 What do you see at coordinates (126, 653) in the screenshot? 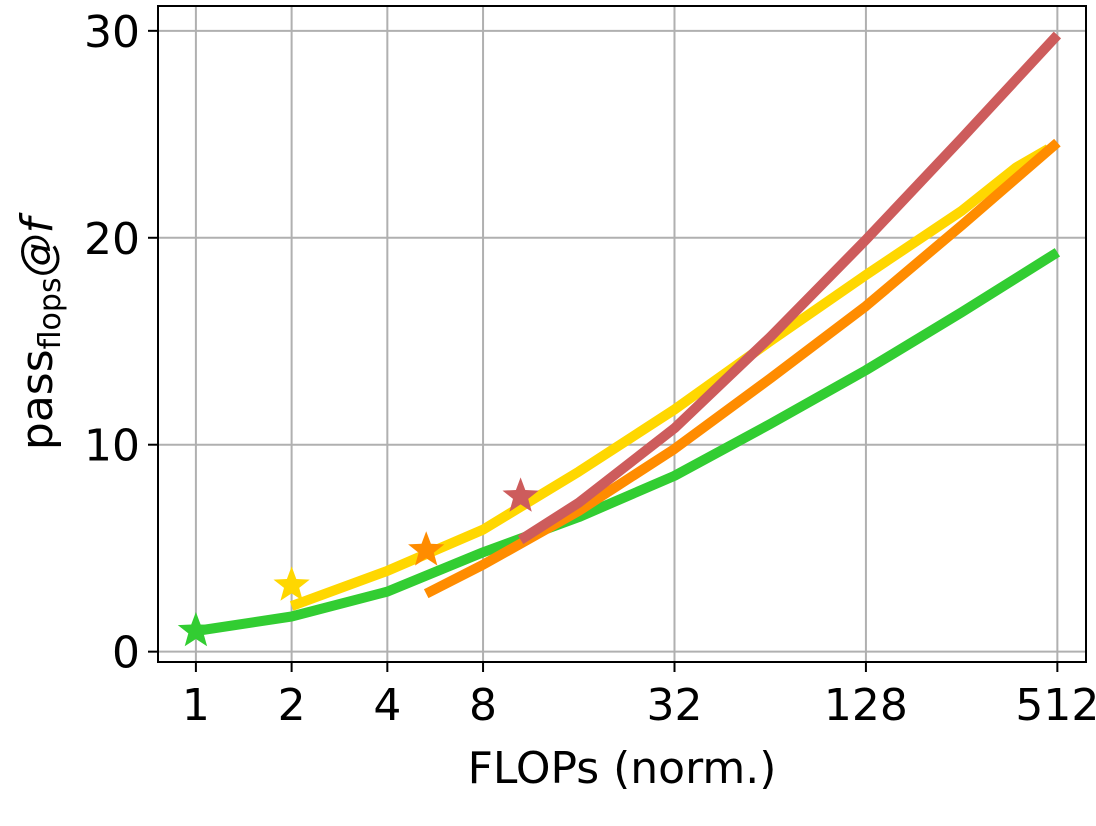
I see `y-tick-label: 0` at bounding box center [126, 653].